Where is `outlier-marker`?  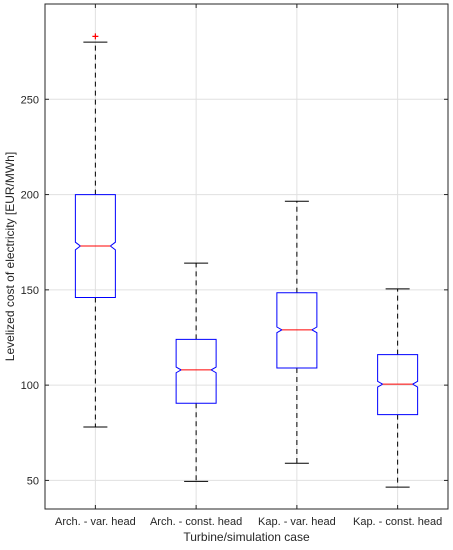 outlier-marker is located at coordinates (95, 36).